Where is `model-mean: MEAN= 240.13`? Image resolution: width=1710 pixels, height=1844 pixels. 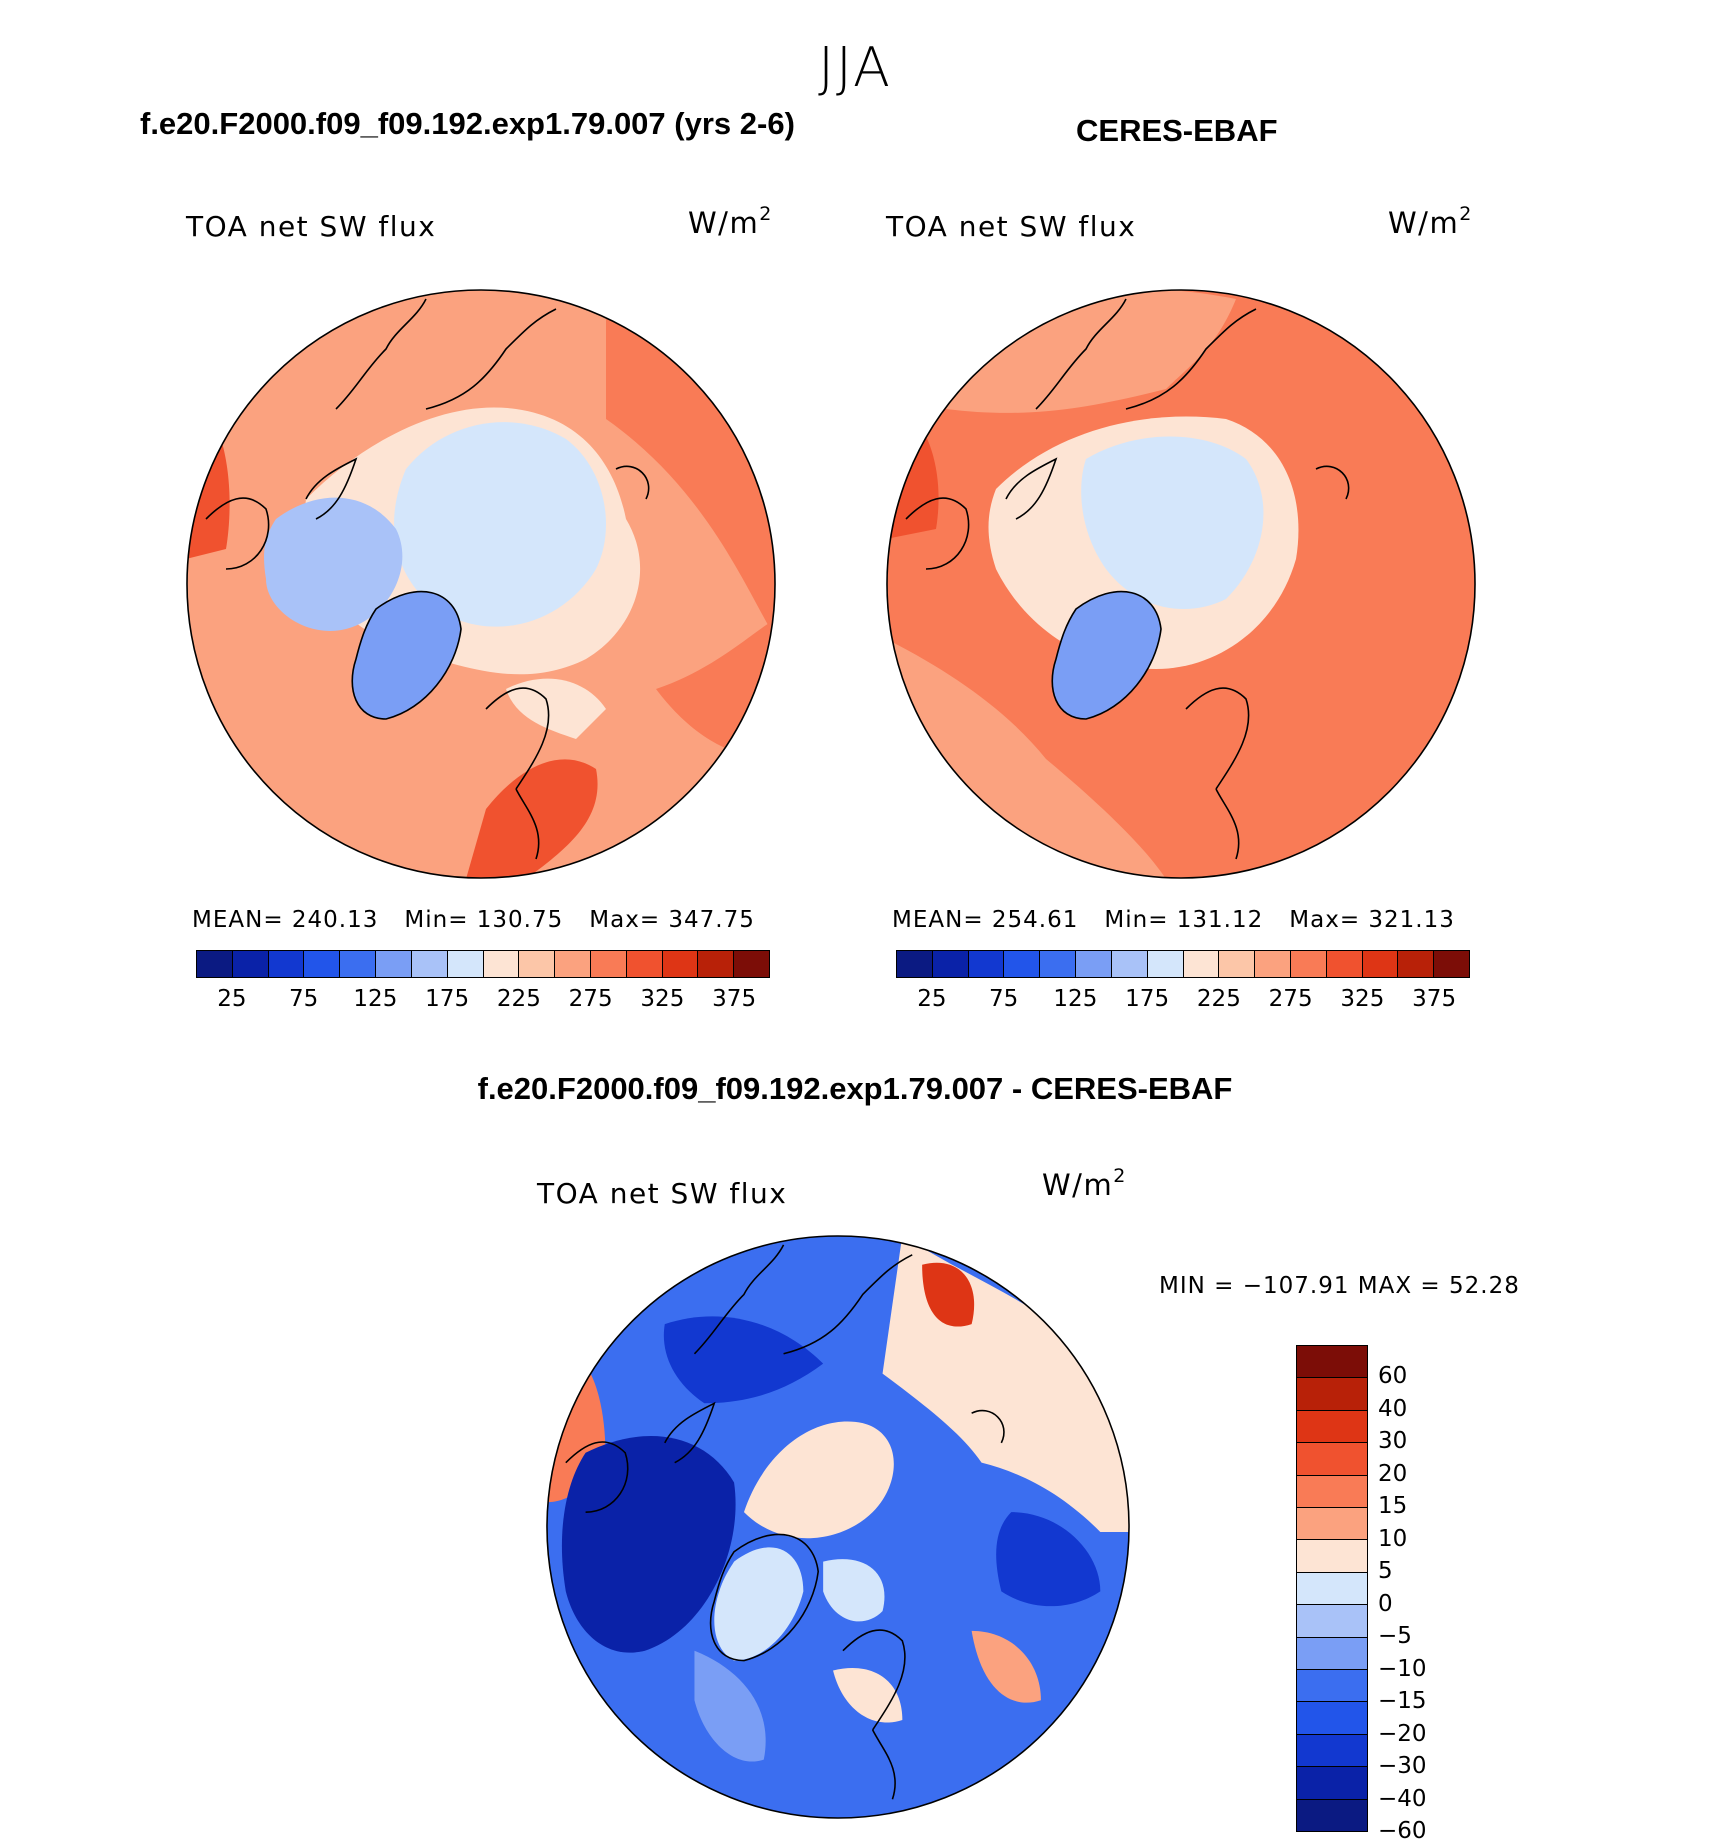
model-mean: MEAN= 240.13 is located at coordinates (285, 920).